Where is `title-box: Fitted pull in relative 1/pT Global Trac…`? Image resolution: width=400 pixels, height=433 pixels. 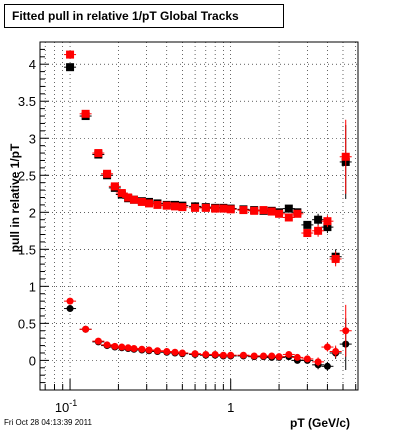
title-box: Fitted pull in relative 1/pT Global Trac… is located at coordinates (144, 16).